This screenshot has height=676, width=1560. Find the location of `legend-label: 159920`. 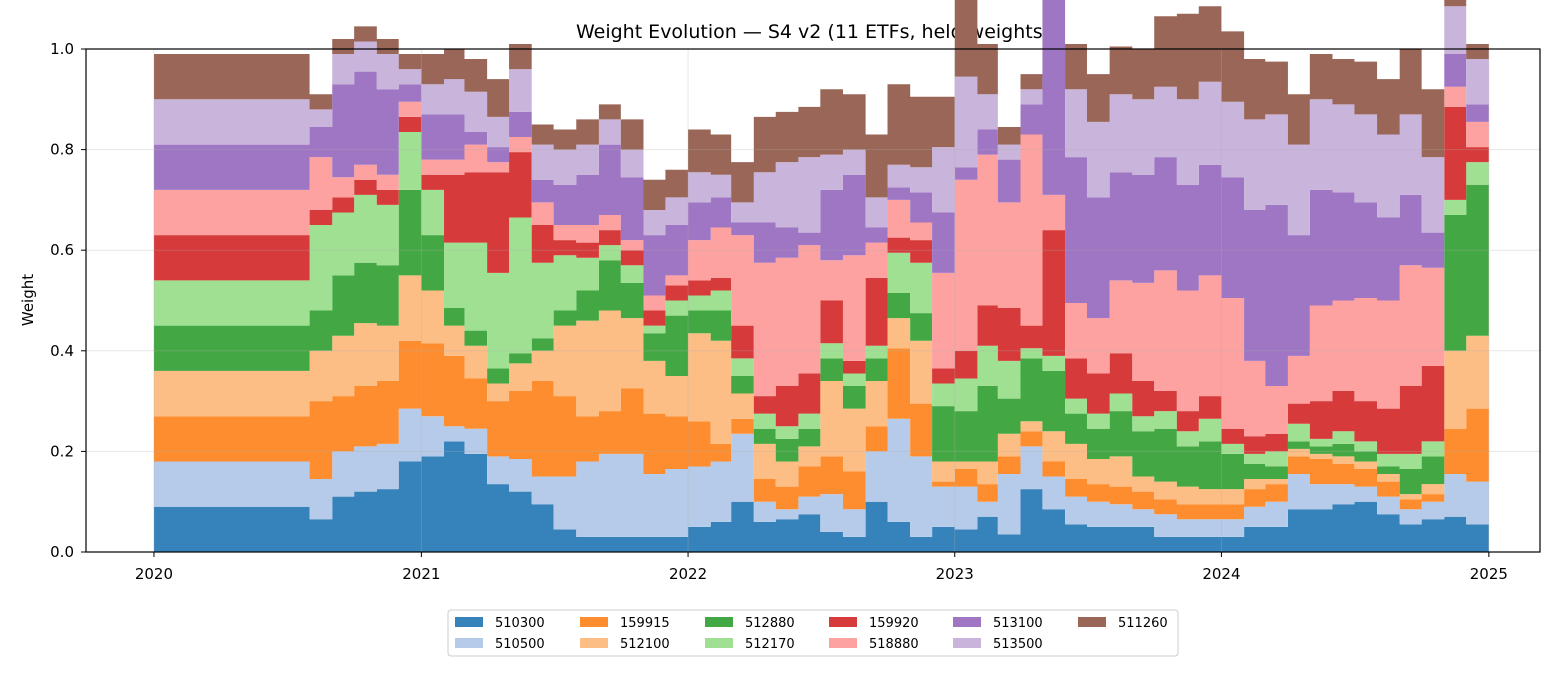

legend-label: 159920 is located at coordinates (894, 623).